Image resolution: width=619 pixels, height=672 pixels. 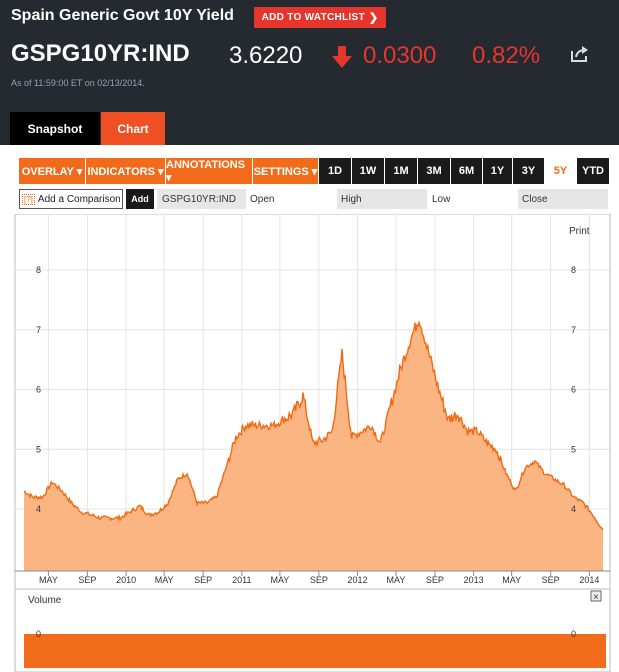 I want to click on range-5y-button: 5Y, so click(x=560, y=171).